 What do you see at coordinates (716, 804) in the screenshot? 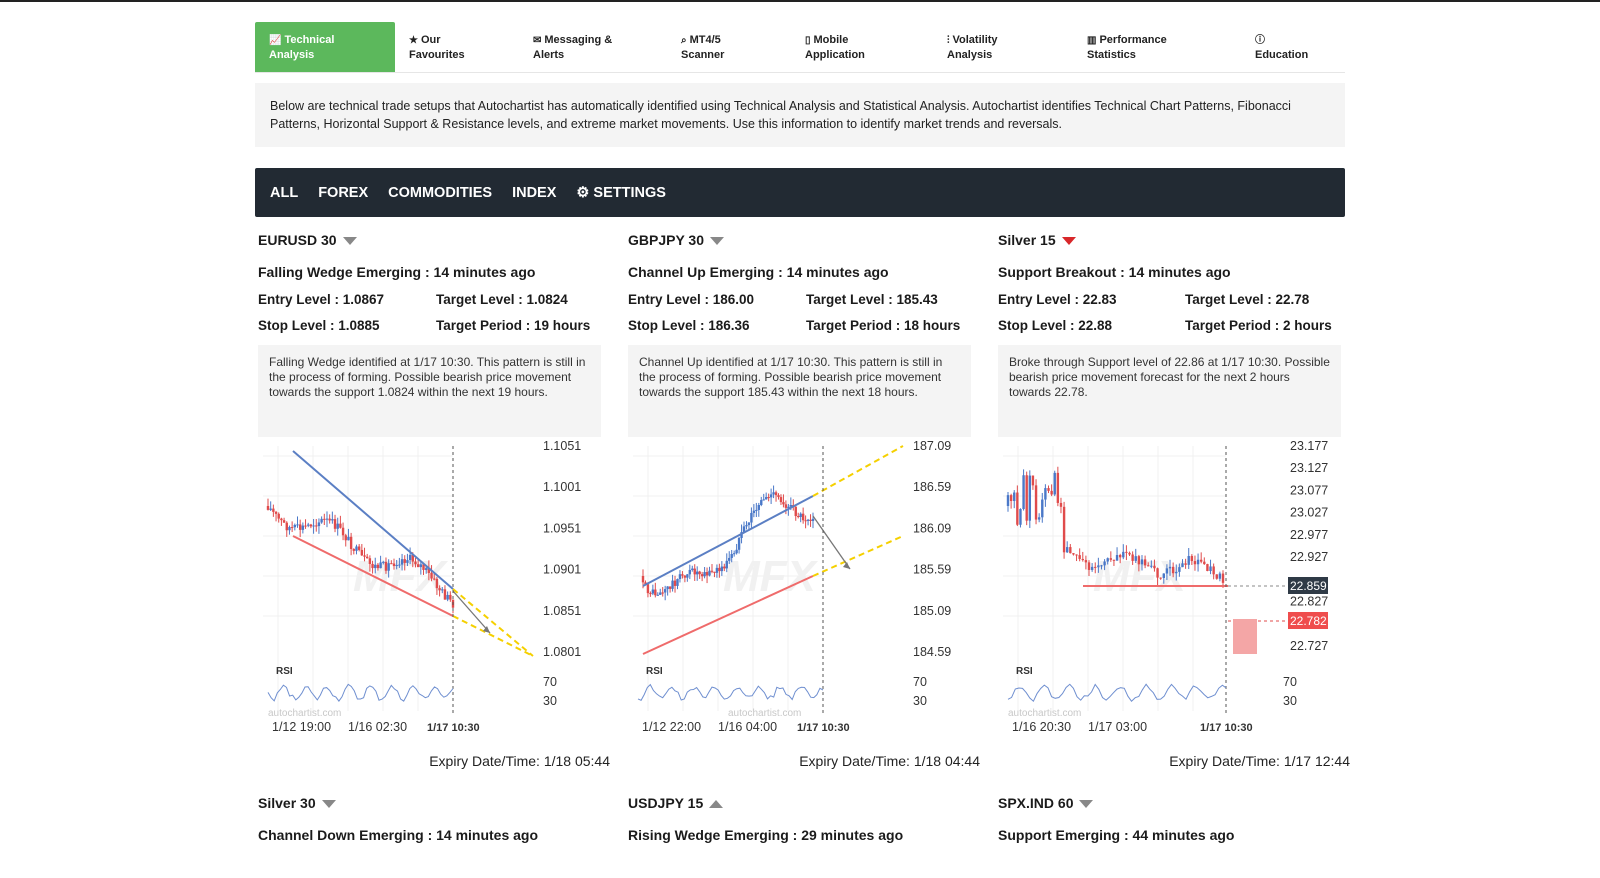
I see `bullish-arrow-icon` at bounding box center [716, 804].